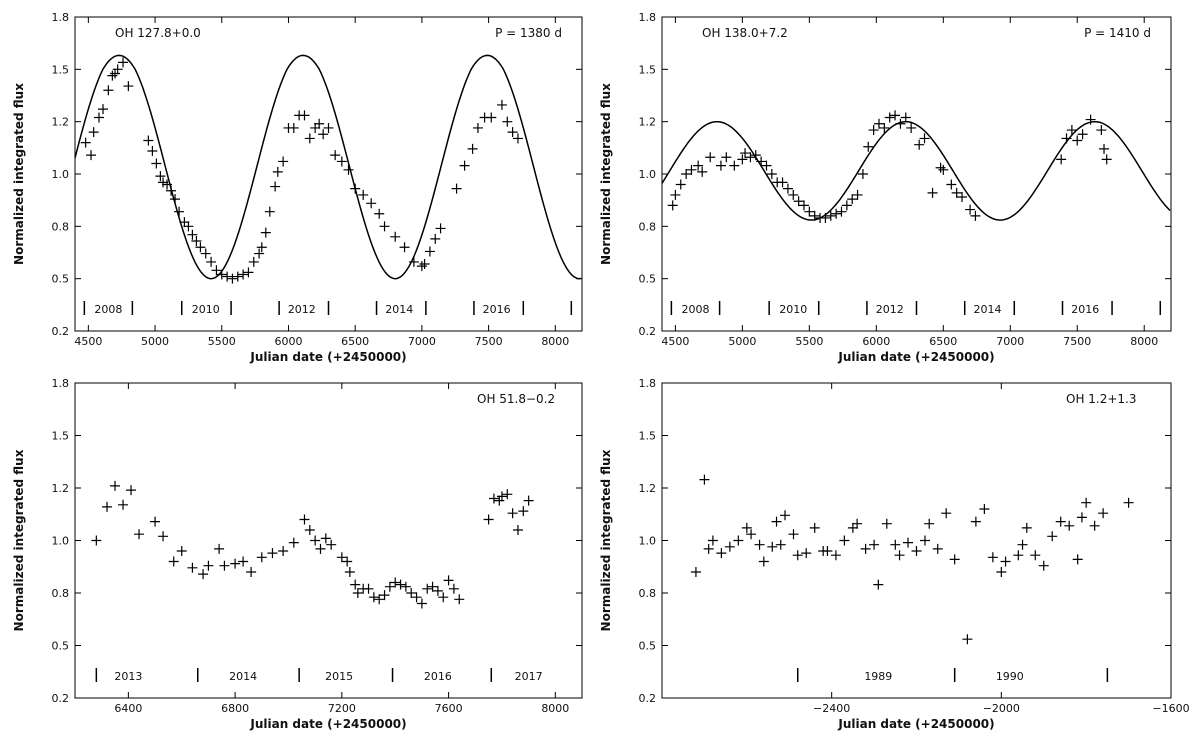 This screenshot has width=1200, height=747. What do you see at coordinates (1170, 708) in the screenshot?
I see `x-tick-label: −1600` at bounding box center [1170, 708].